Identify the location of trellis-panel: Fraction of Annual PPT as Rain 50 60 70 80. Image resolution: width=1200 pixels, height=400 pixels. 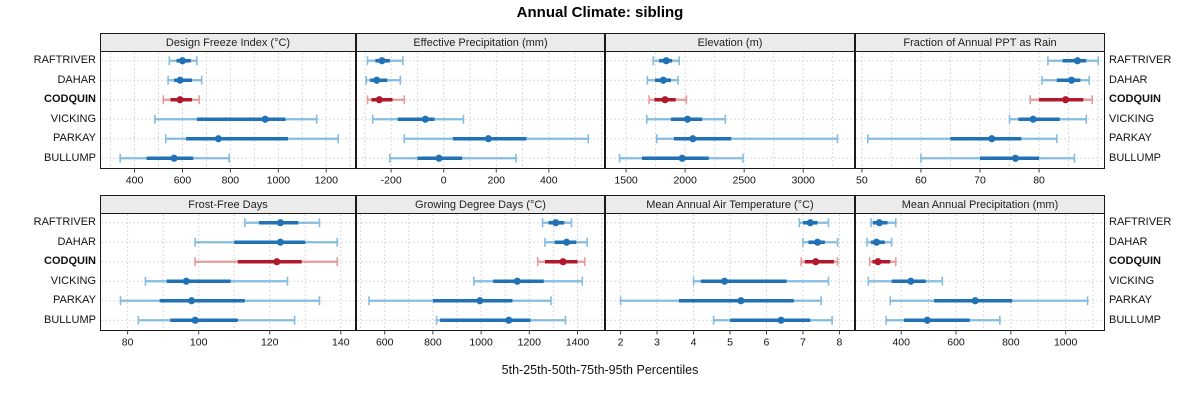
(980, 110).